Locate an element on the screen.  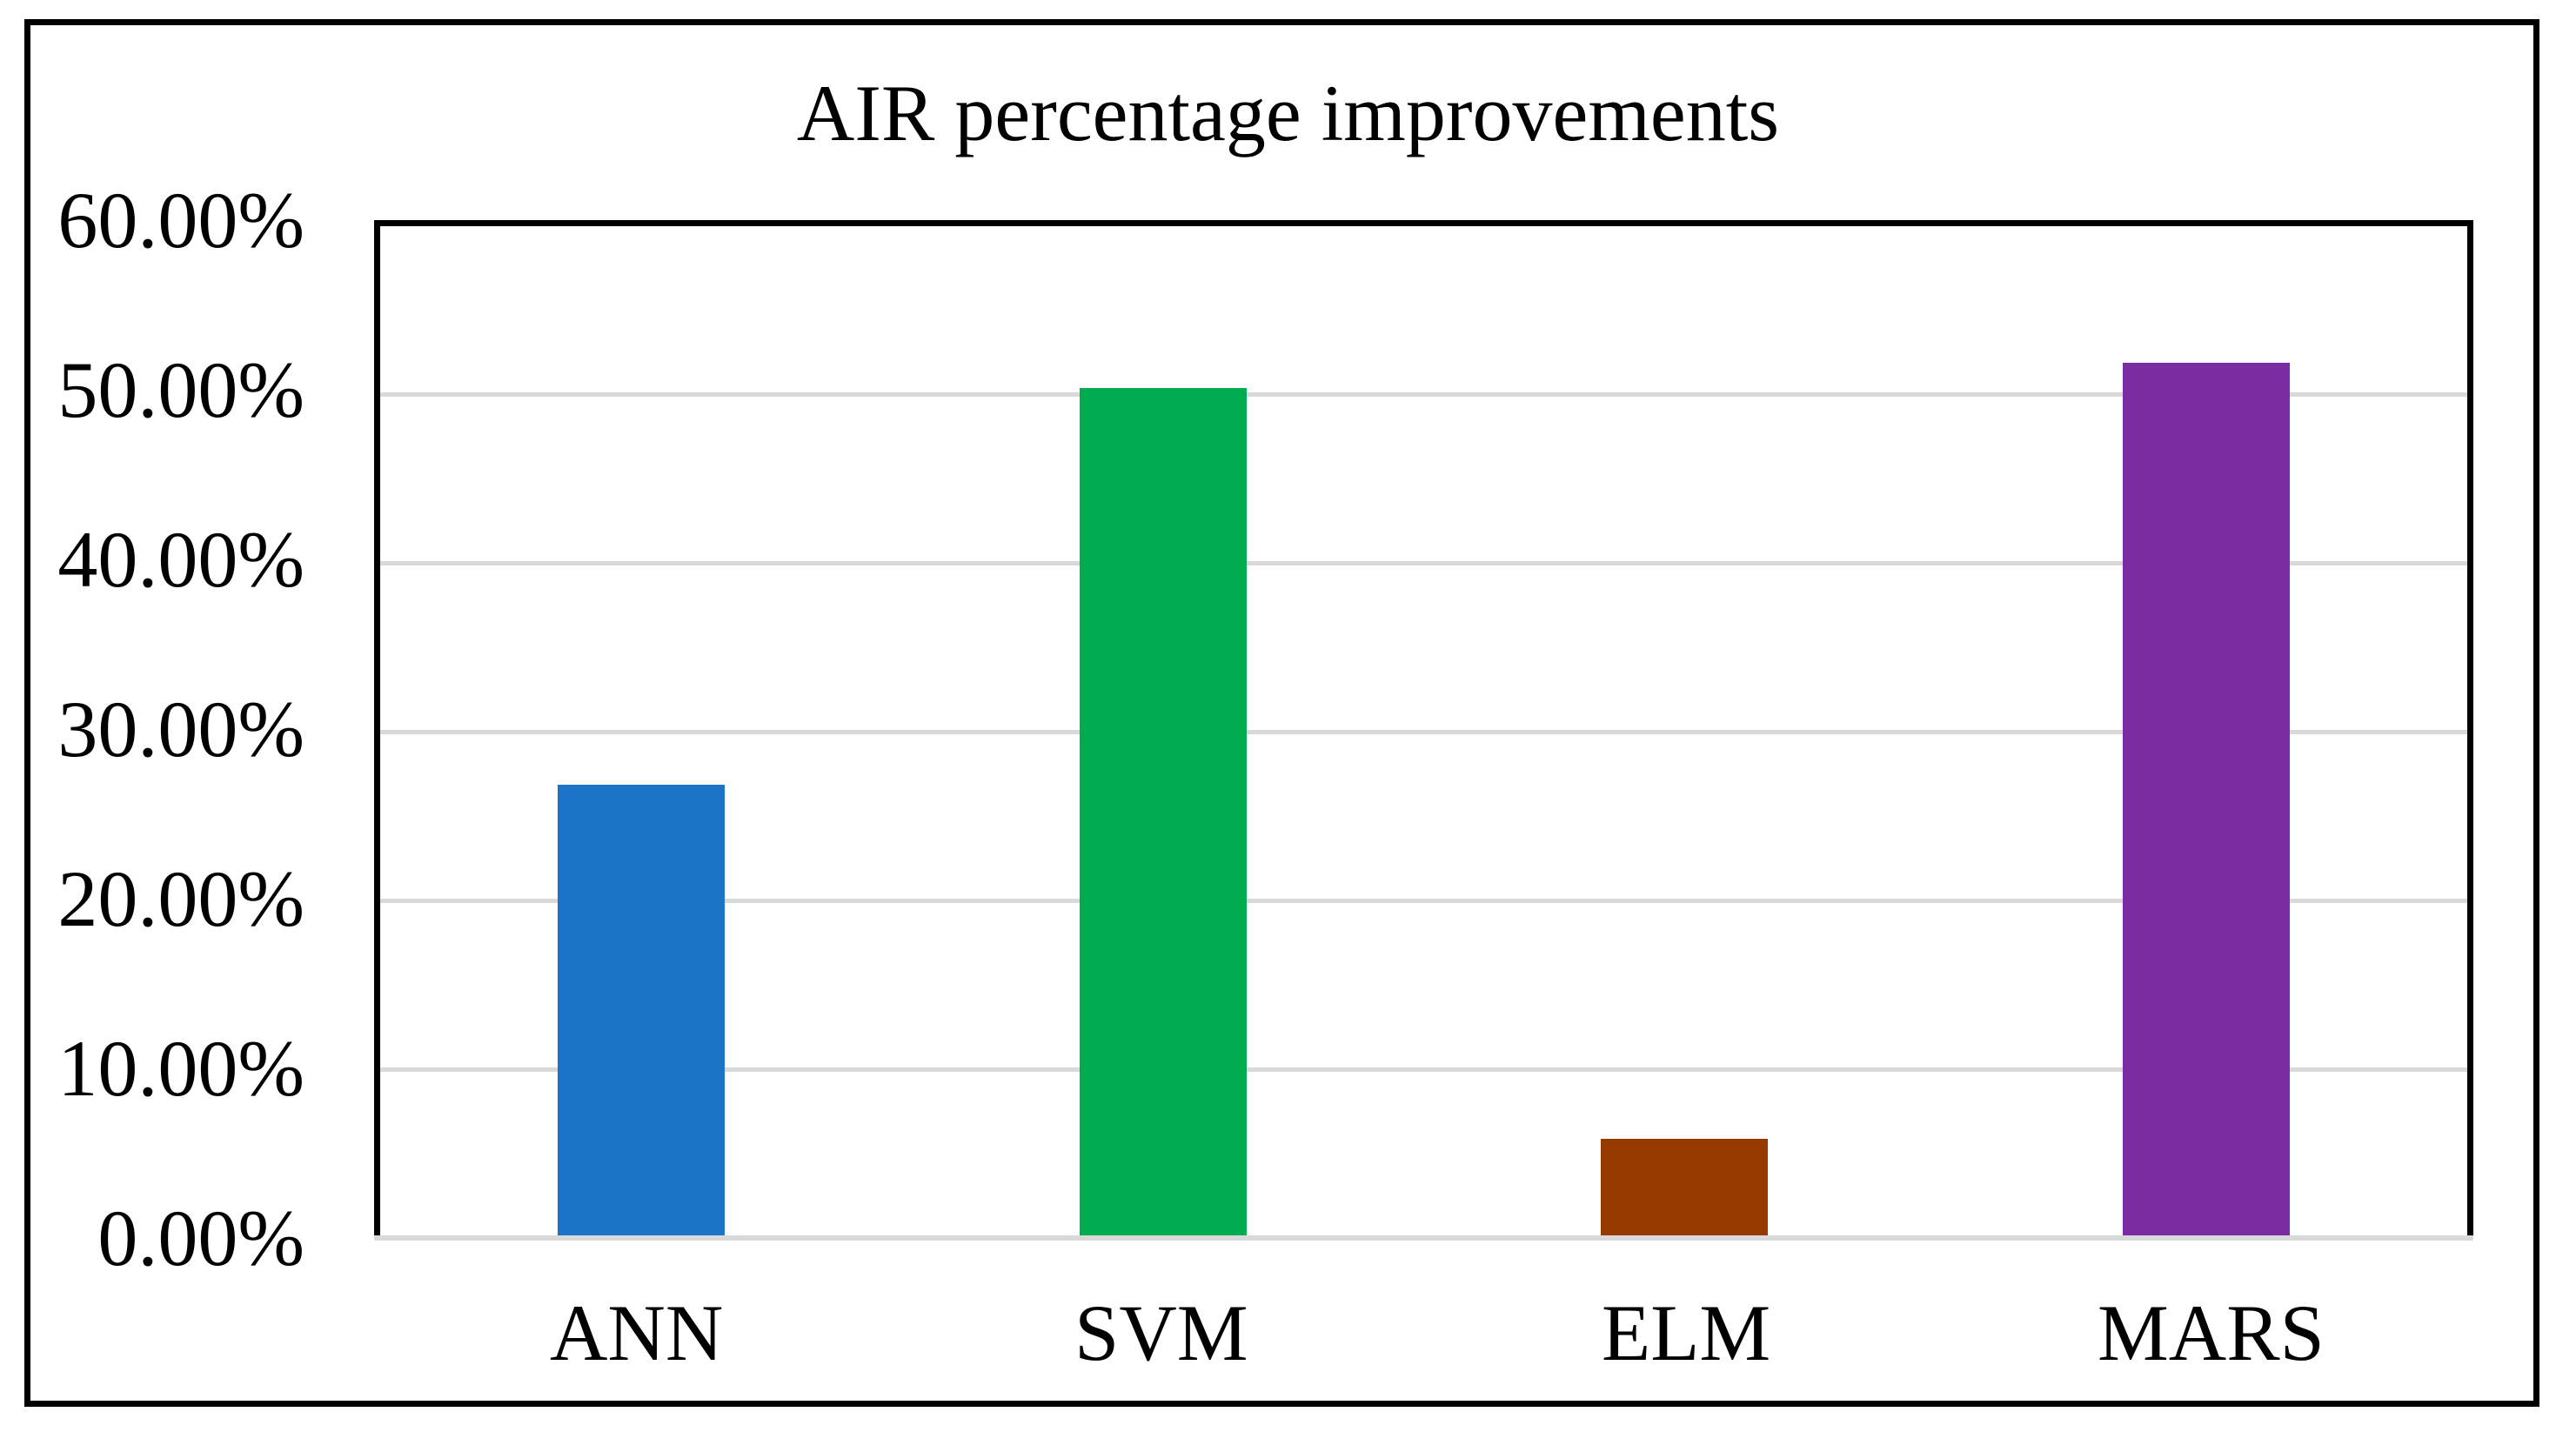
gridline-30.00% is located at coordinates (1423, 732).